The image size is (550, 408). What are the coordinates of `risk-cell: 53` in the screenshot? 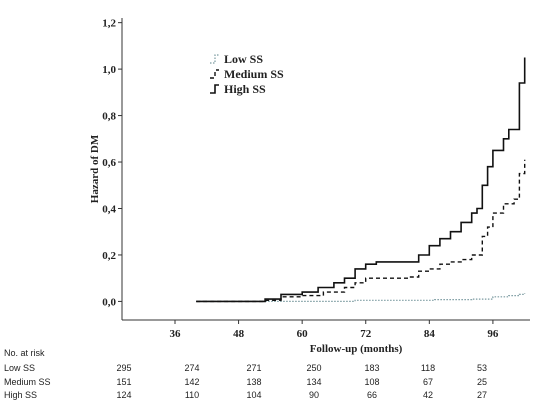 It's located at (482, 368).